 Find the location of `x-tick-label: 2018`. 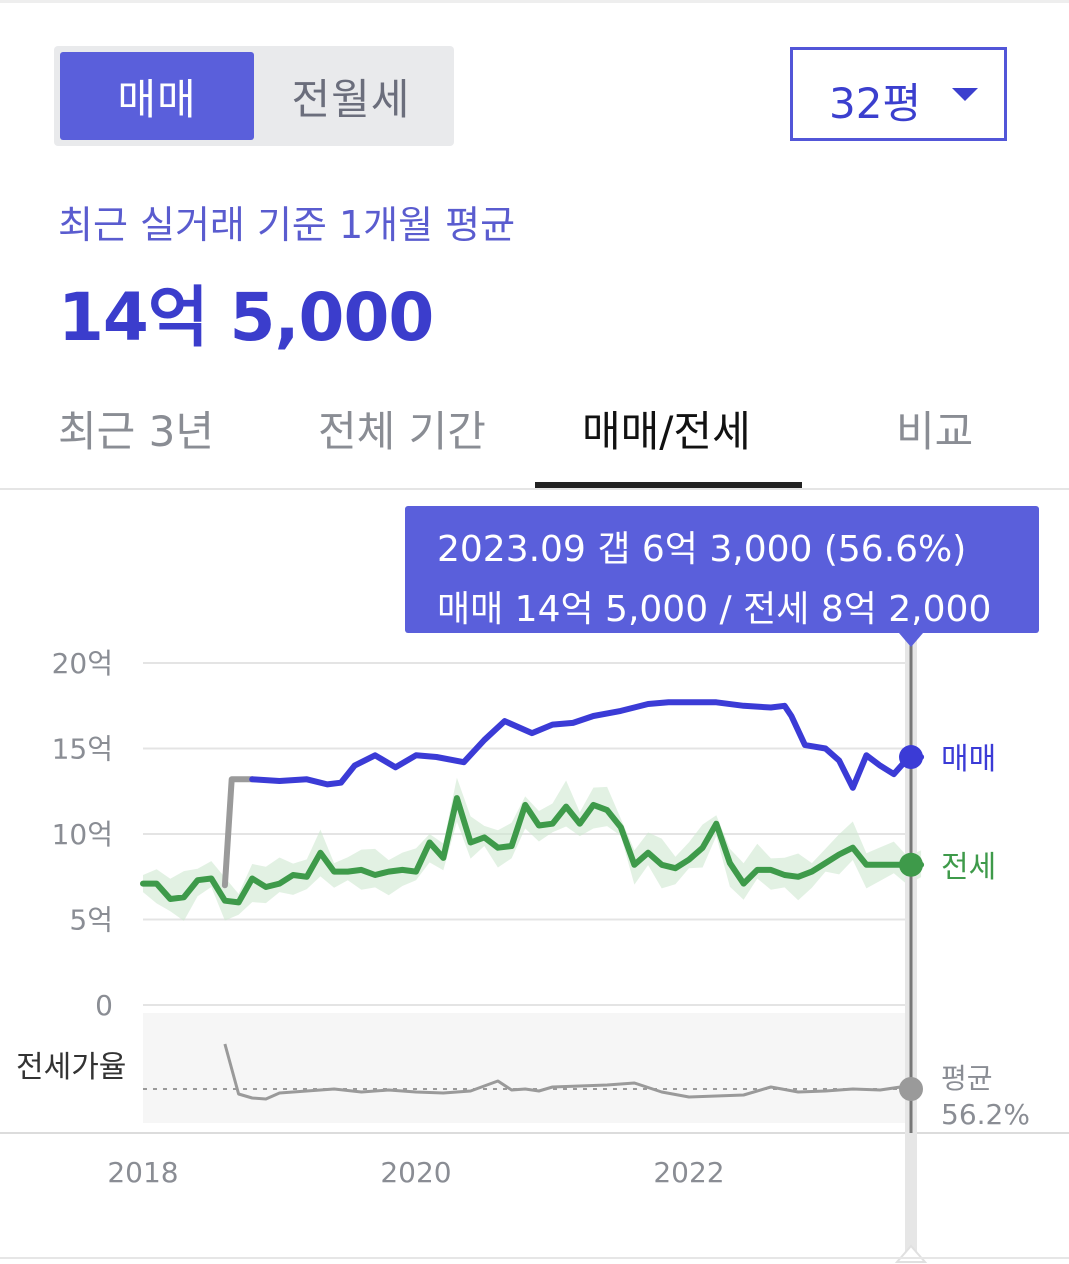

x-tick-label: 2018 is located at coordinates (142, 1172).